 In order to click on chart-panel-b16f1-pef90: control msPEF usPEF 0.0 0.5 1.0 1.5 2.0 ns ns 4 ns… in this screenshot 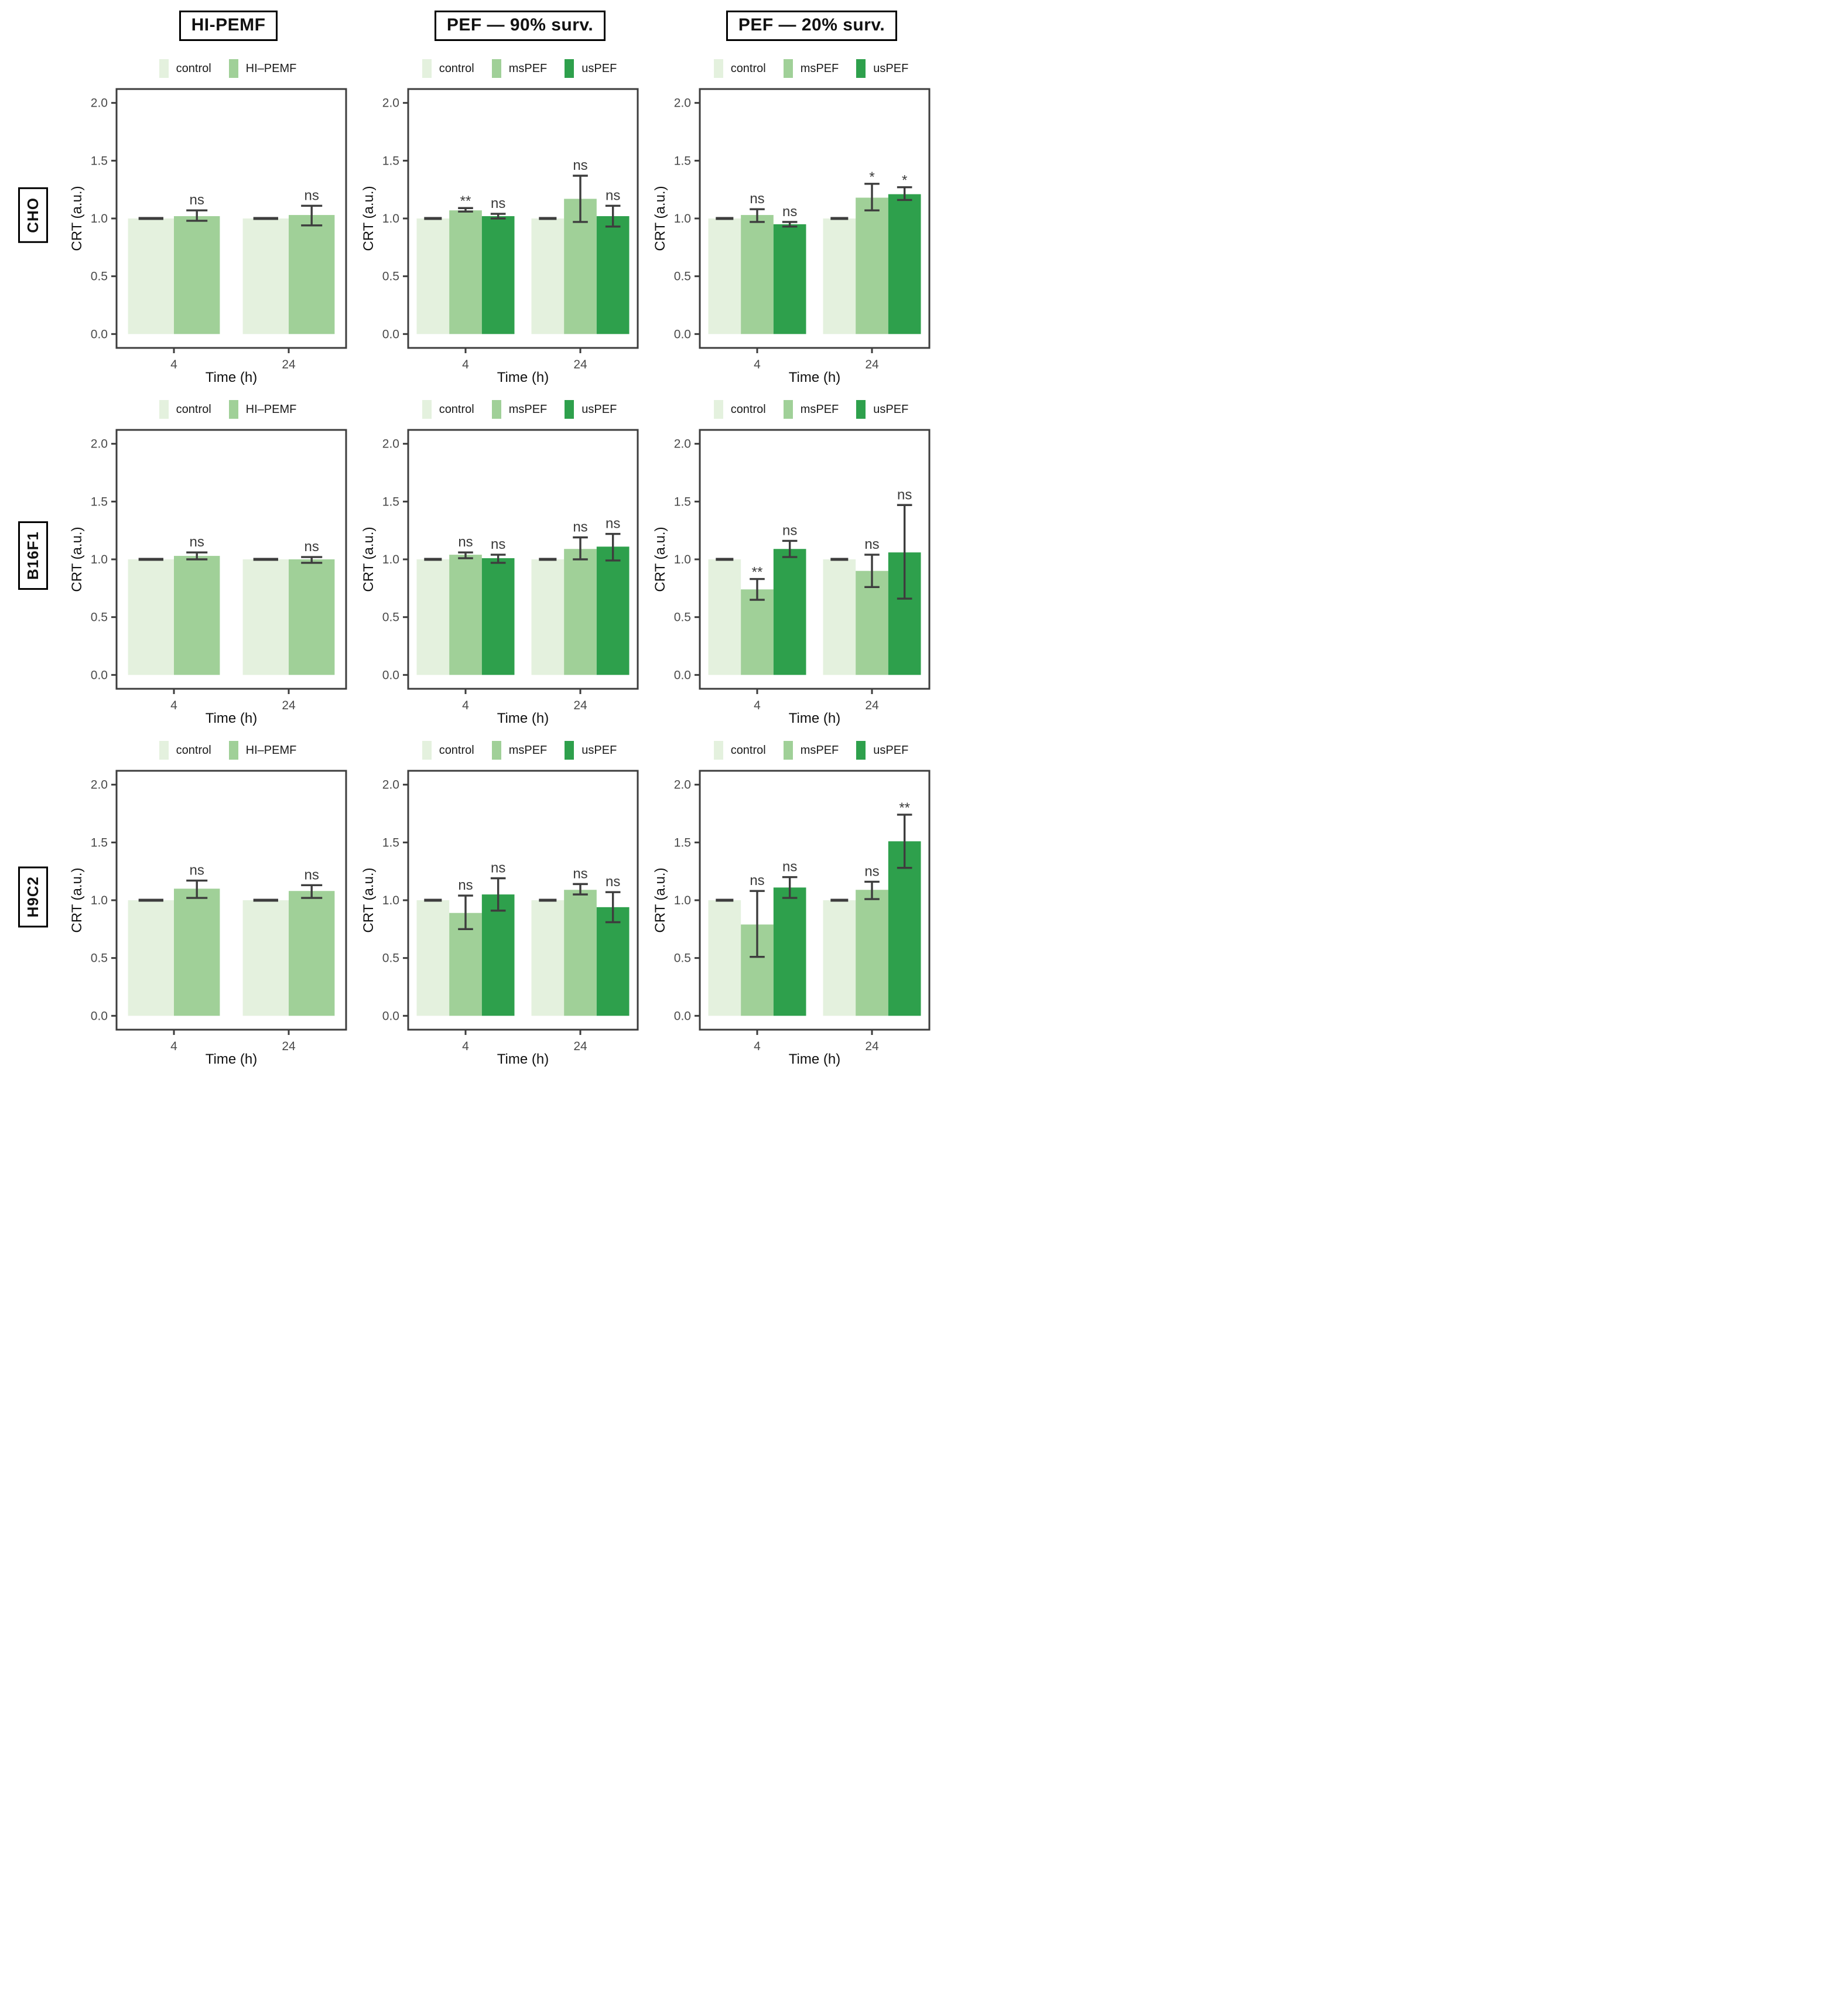, I will do `click(503, 567)`.